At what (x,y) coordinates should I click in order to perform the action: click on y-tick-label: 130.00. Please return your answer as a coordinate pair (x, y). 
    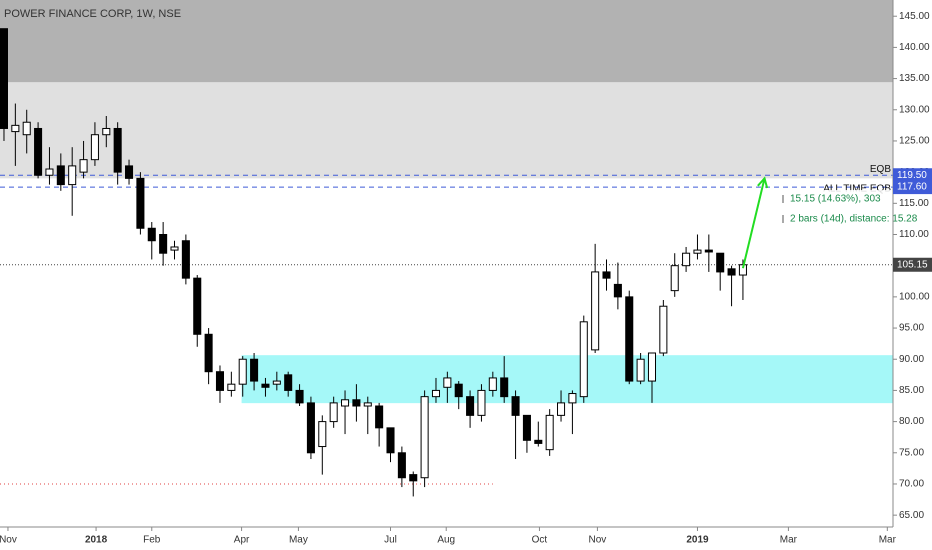
    Looking at the image, I should click on (914, 109).